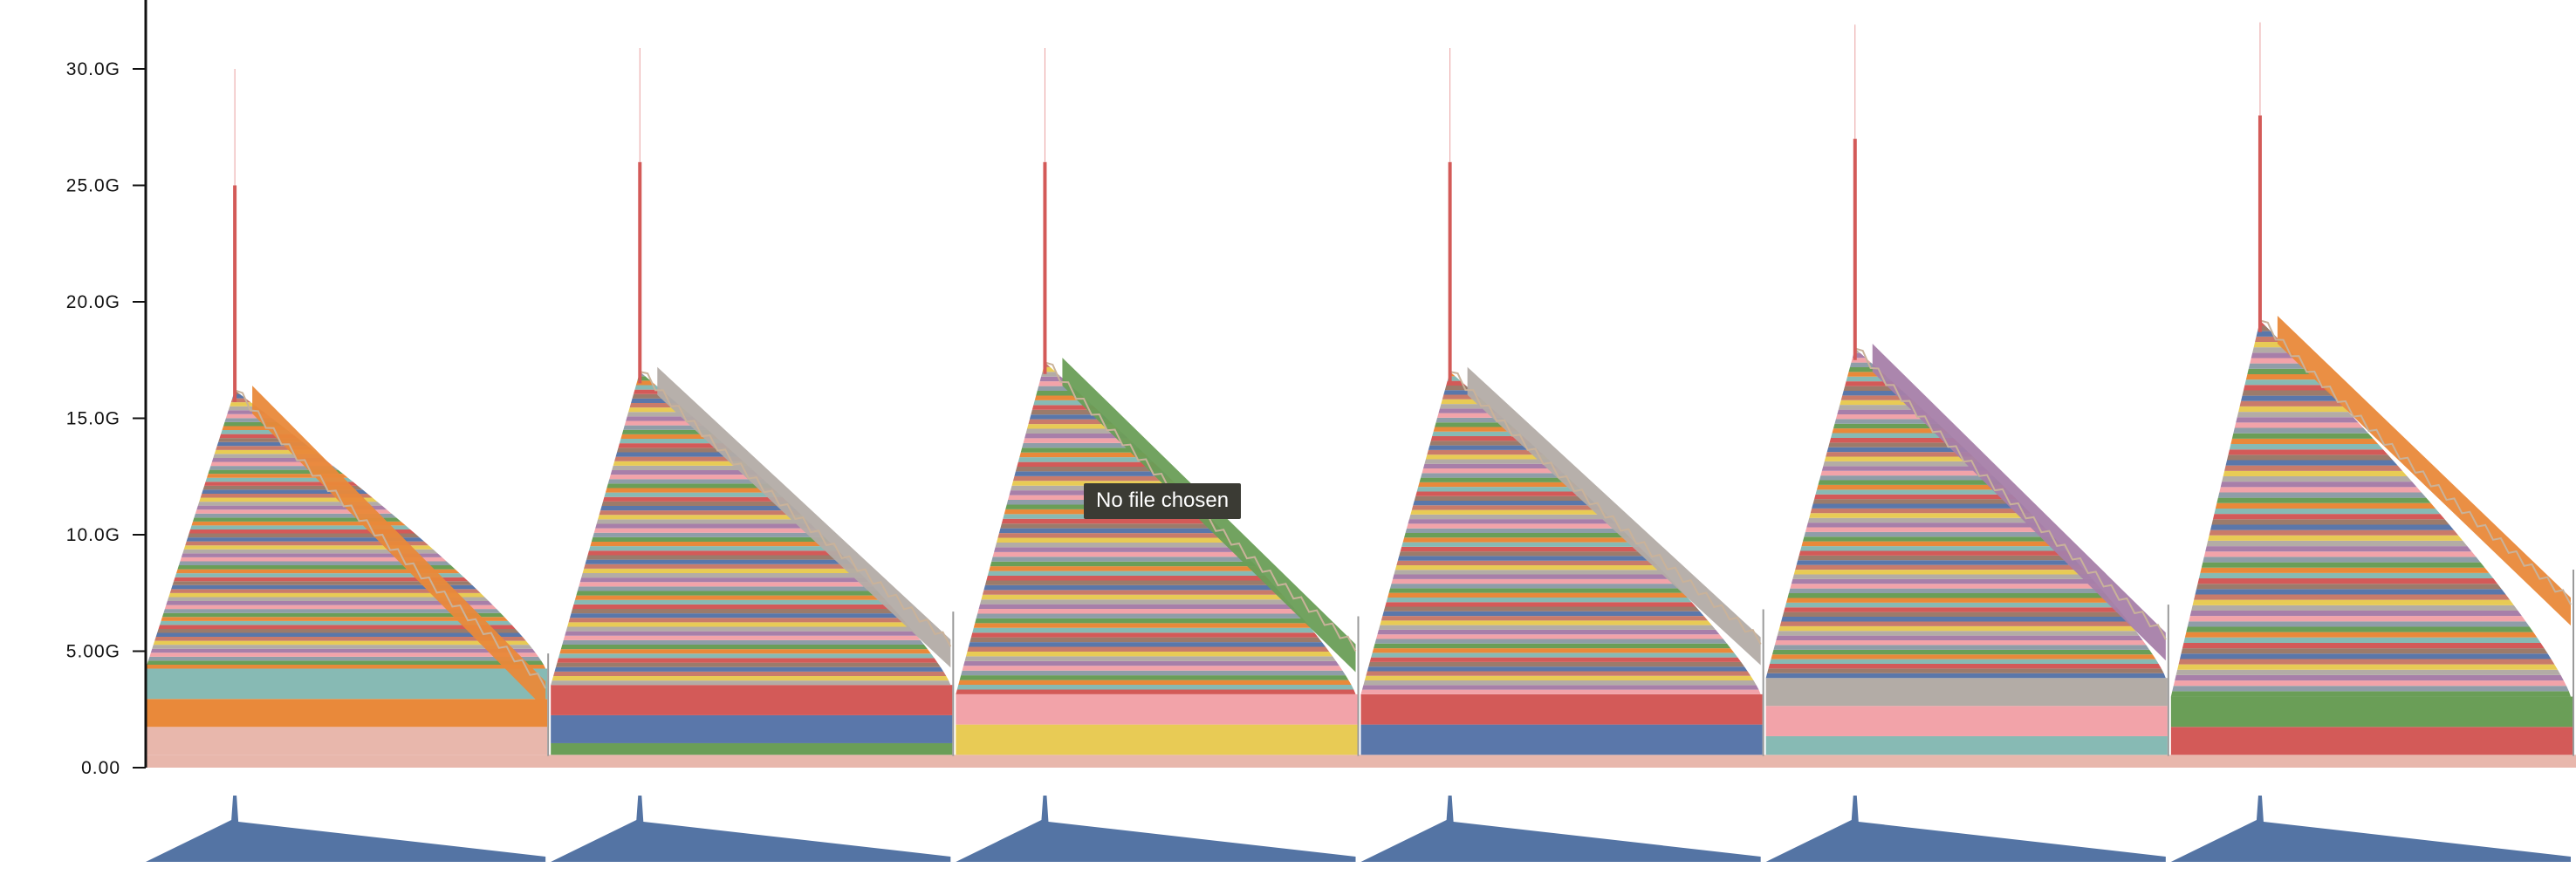  What do you see at coordinates (1855, 249) in the screenshot?
I see `cycle-5-spike` at bounding box center [1855, 249].